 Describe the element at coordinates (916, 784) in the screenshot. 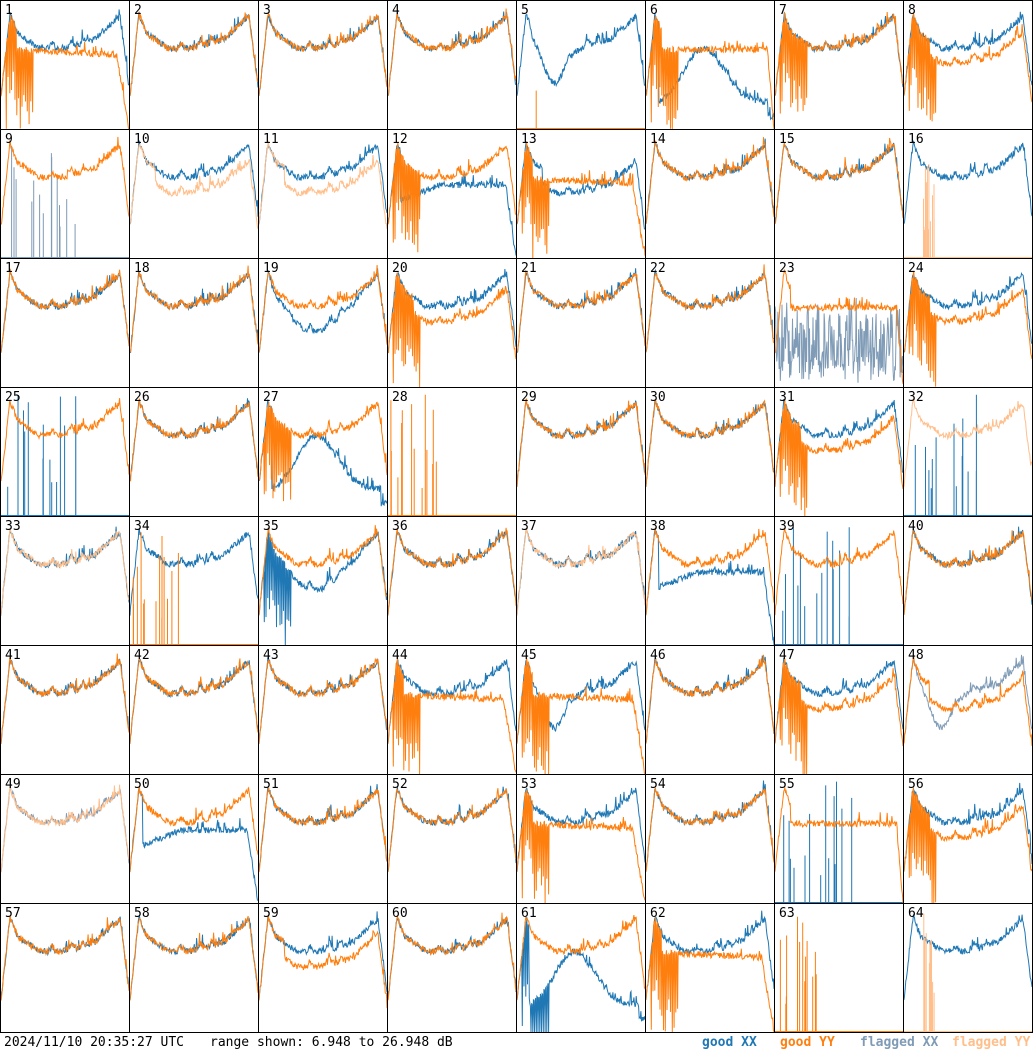

I see `panel-label-56: 56` at that location.